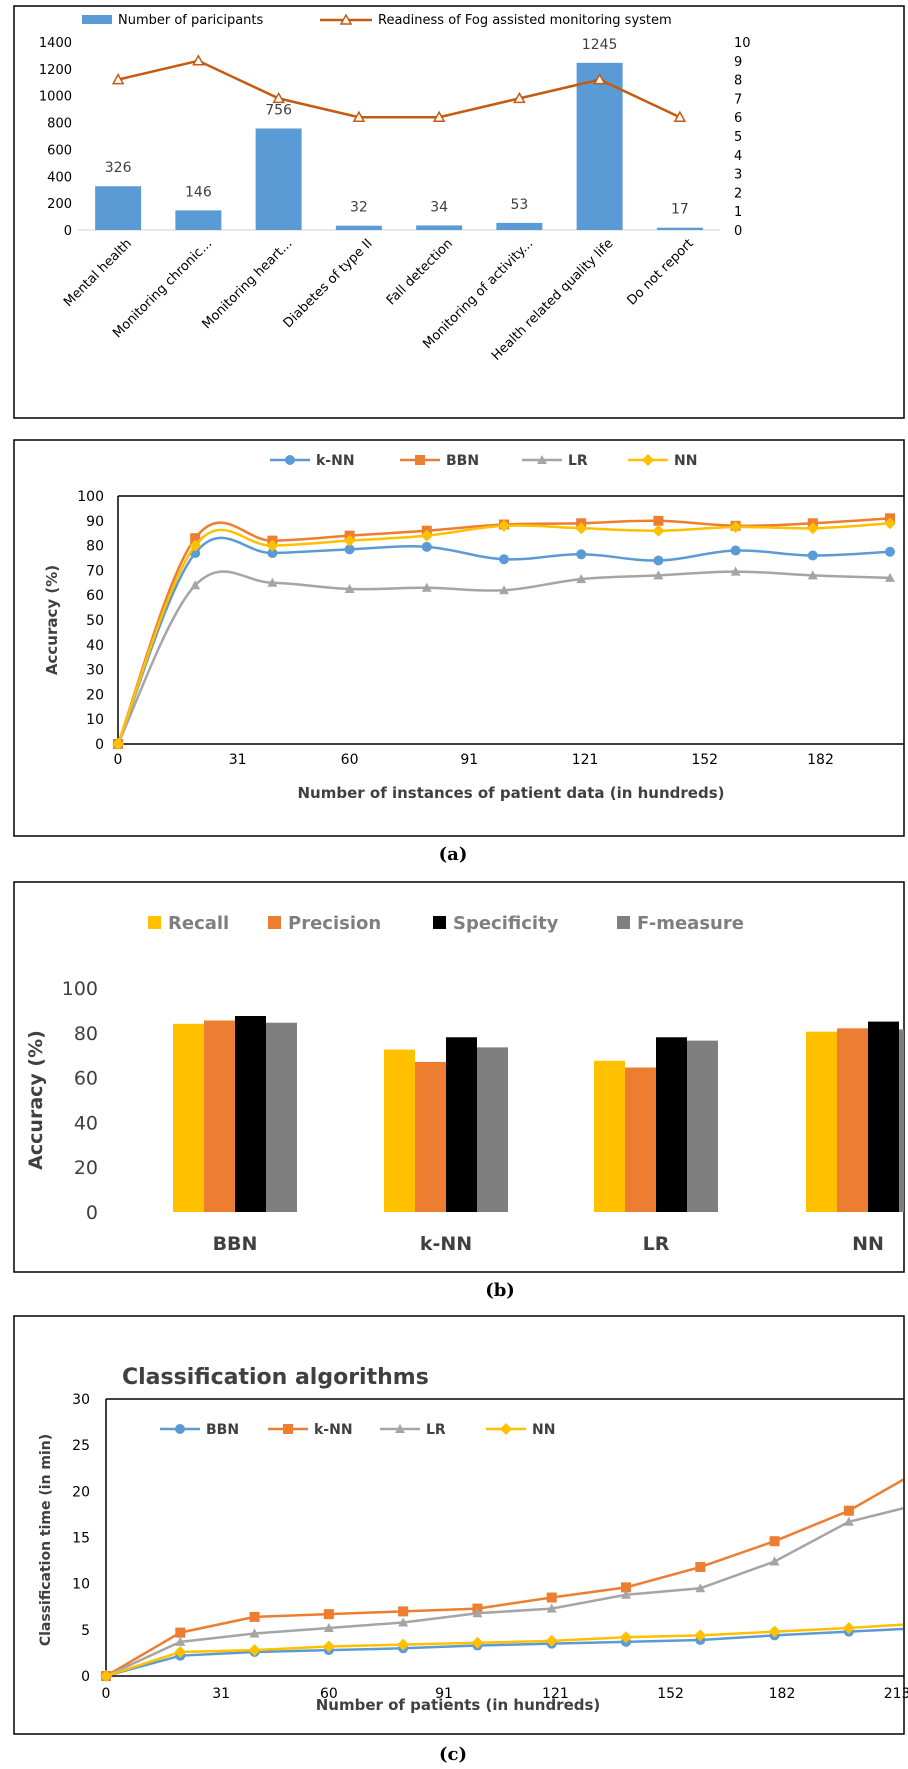 This screenshot has width=908, height=1769. I want to click on p3-y-axis-title: Accuracy (%), so click(36, 1100).